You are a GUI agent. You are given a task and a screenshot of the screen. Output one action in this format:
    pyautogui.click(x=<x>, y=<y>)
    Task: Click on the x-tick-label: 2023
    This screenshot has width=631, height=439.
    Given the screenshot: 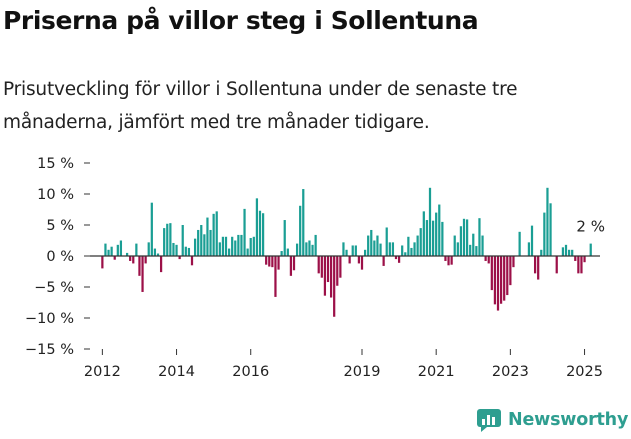 What is the action you would take?
    pyautogui.click(x=510, y=372)
    